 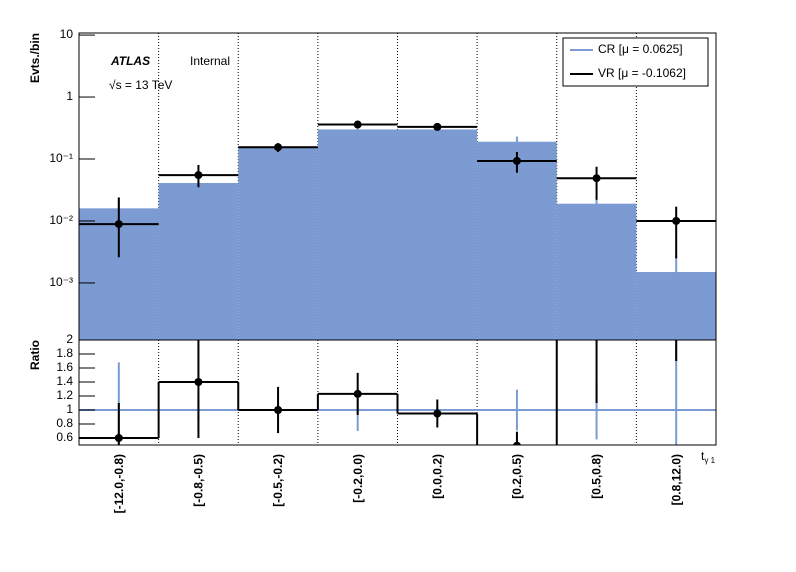 What do you see at coordinates (64, 381) in the screenshot?
I see `y-tick-label: 1.4` at bounding box center [64, 381].